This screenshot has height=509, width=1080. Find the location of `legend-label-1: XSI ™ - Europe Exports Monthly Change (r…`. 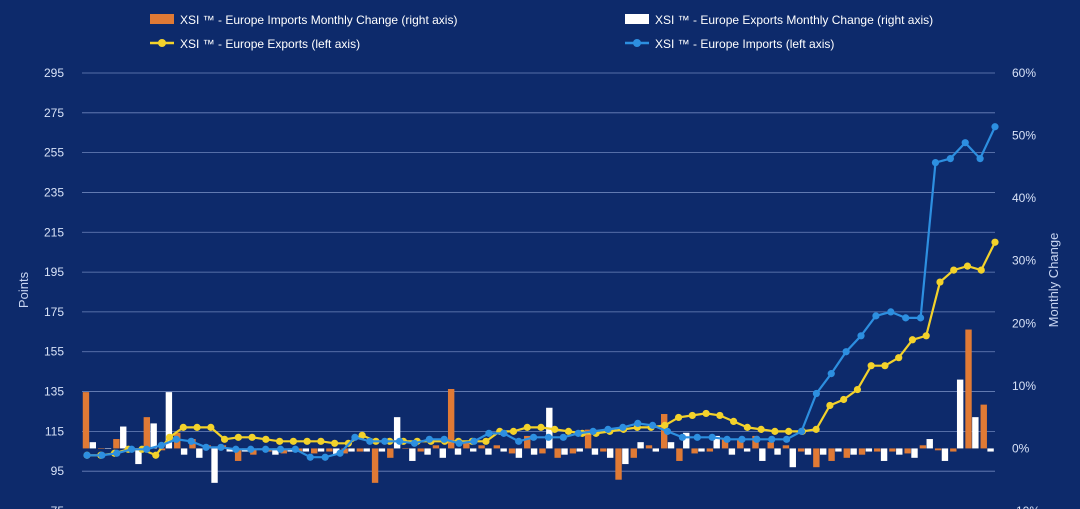

legend-label-1: XSI ™ - Europe Exports Monthly Change (r… is located at coordinates (794, 20).